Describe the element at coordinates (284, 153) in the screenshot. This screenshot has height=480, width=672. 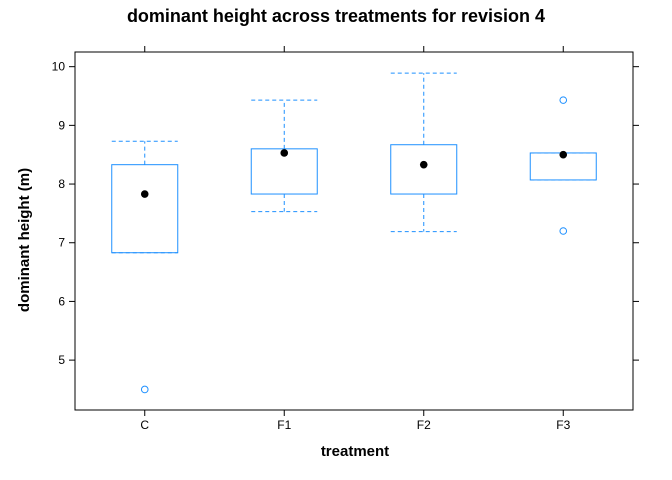
I see `median-point-F1` at that location.